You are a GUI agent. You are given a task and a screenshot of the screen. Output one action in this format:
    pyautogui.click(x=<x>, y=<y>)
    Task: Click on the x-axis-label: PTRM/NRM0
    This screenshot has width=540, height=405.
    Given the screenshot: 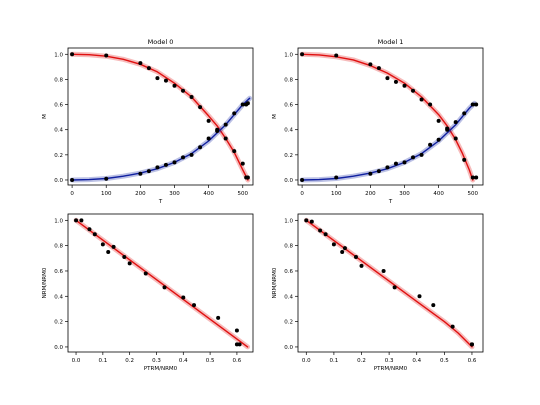 What is the action you would take?
    pyautogui.click(x=391, y=369)
    